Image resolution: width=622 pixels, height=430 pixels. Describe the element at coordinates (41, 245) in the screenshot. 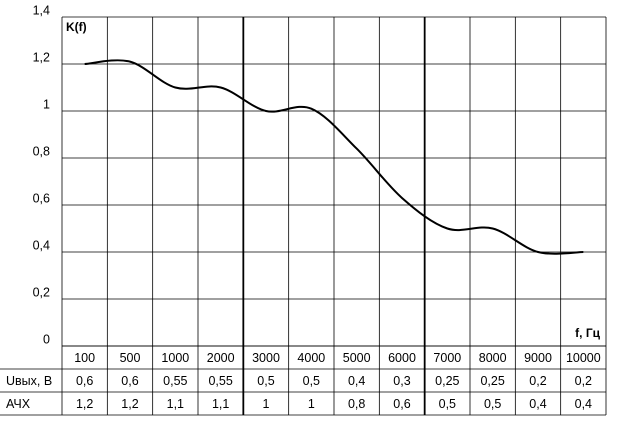

I see `y-tick-label: 0,4` at that location.